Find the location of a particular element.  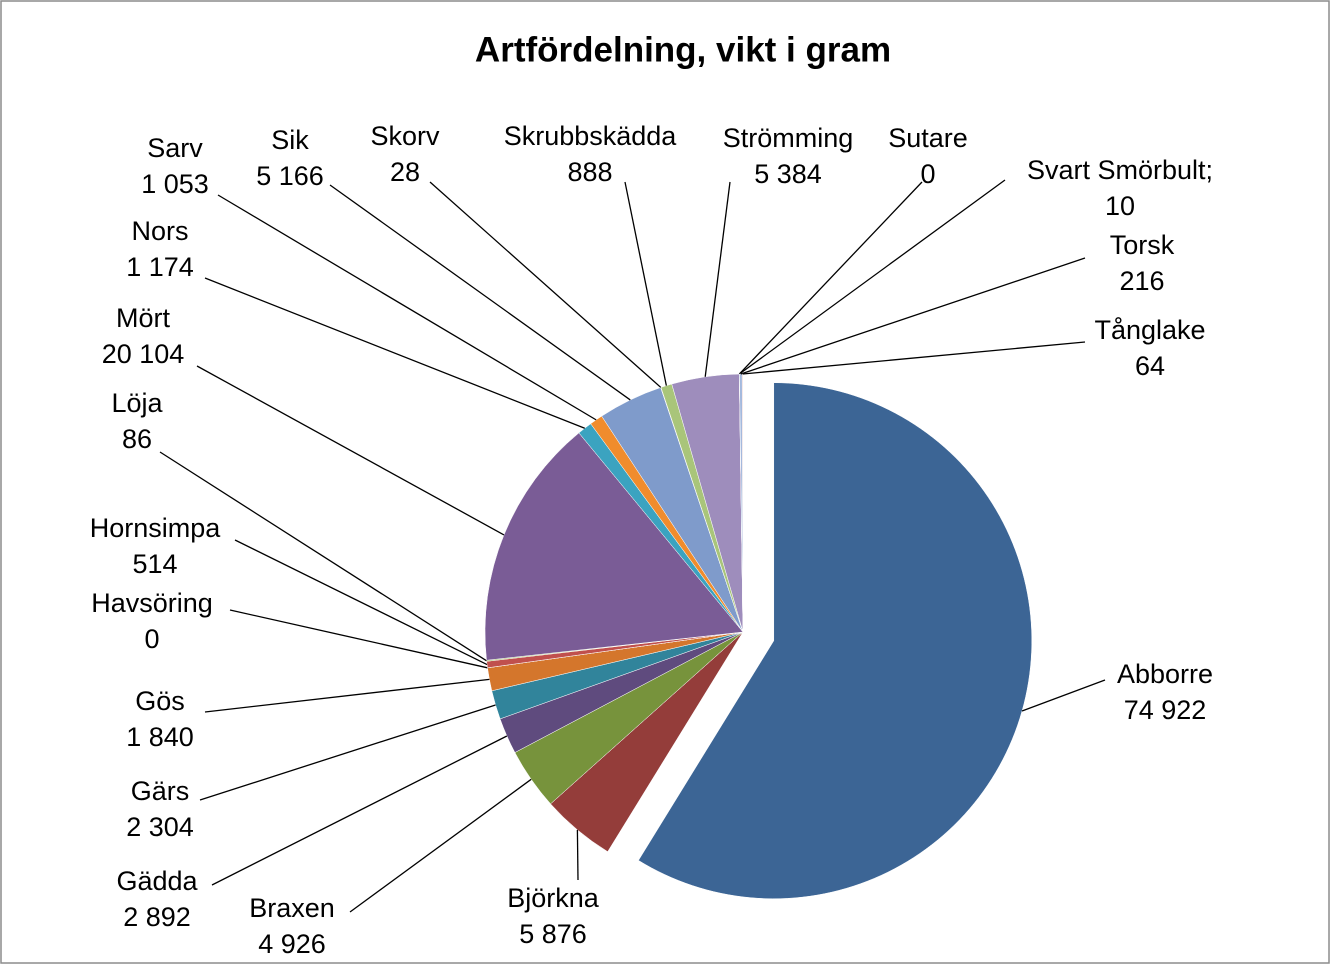

slice-label: Gärs is located at coordinates (160, 791).